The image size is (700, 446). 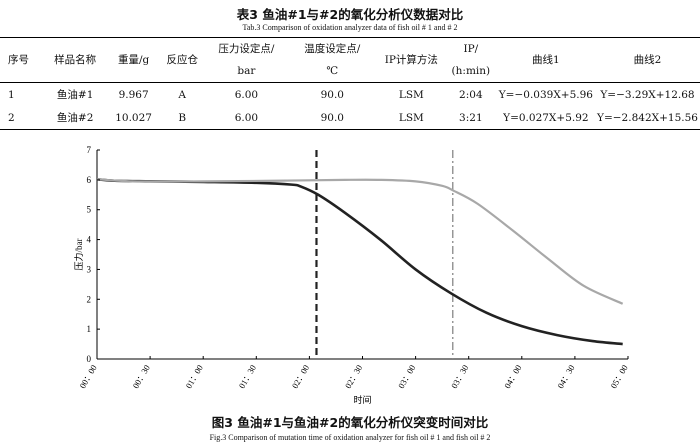 What do you see at coordinates (565, 376) in the screenshot?
I see `x-tick-label: 04：30` at bounding box center [565, 376].